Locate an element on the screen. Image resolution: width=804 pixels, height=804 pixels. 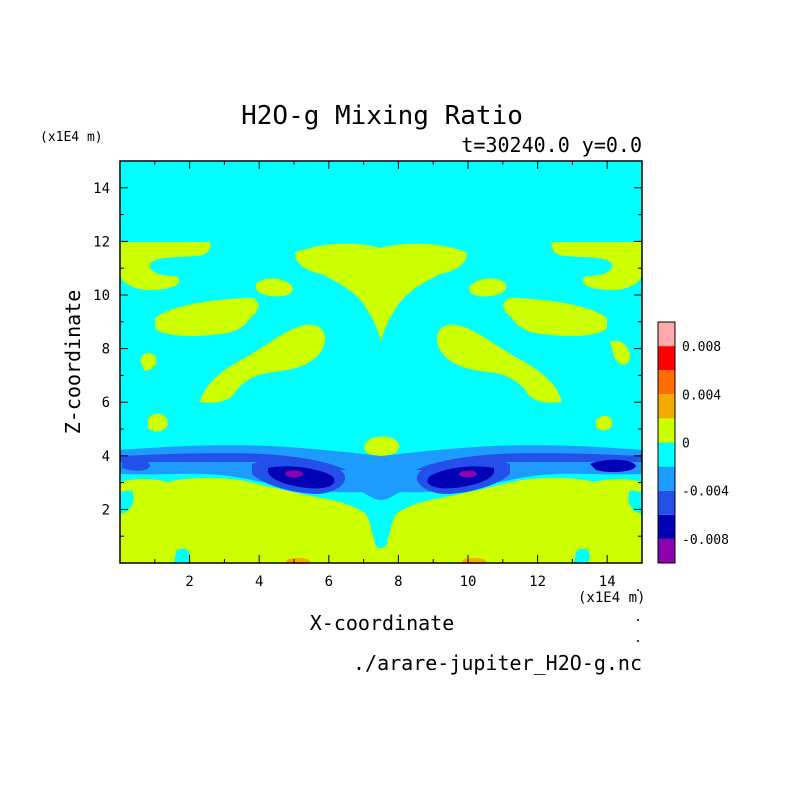
y-tick-label: 8 is located at coordinates (106, 350).